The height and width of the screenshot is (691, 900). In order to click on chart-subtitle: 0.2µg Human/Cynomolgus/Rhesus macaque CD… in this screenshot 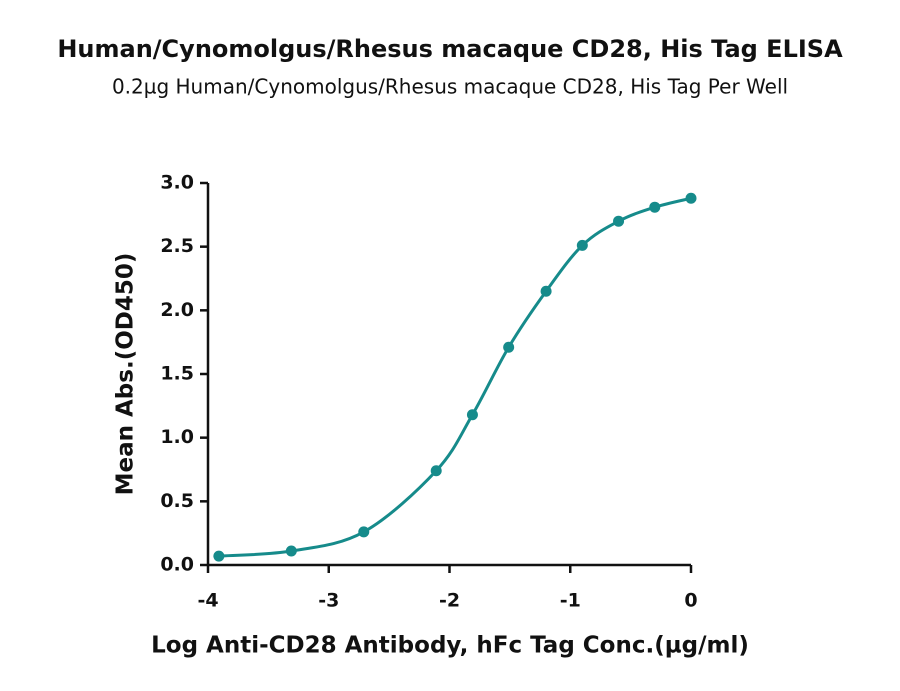, I will do `click(450, 87)`.